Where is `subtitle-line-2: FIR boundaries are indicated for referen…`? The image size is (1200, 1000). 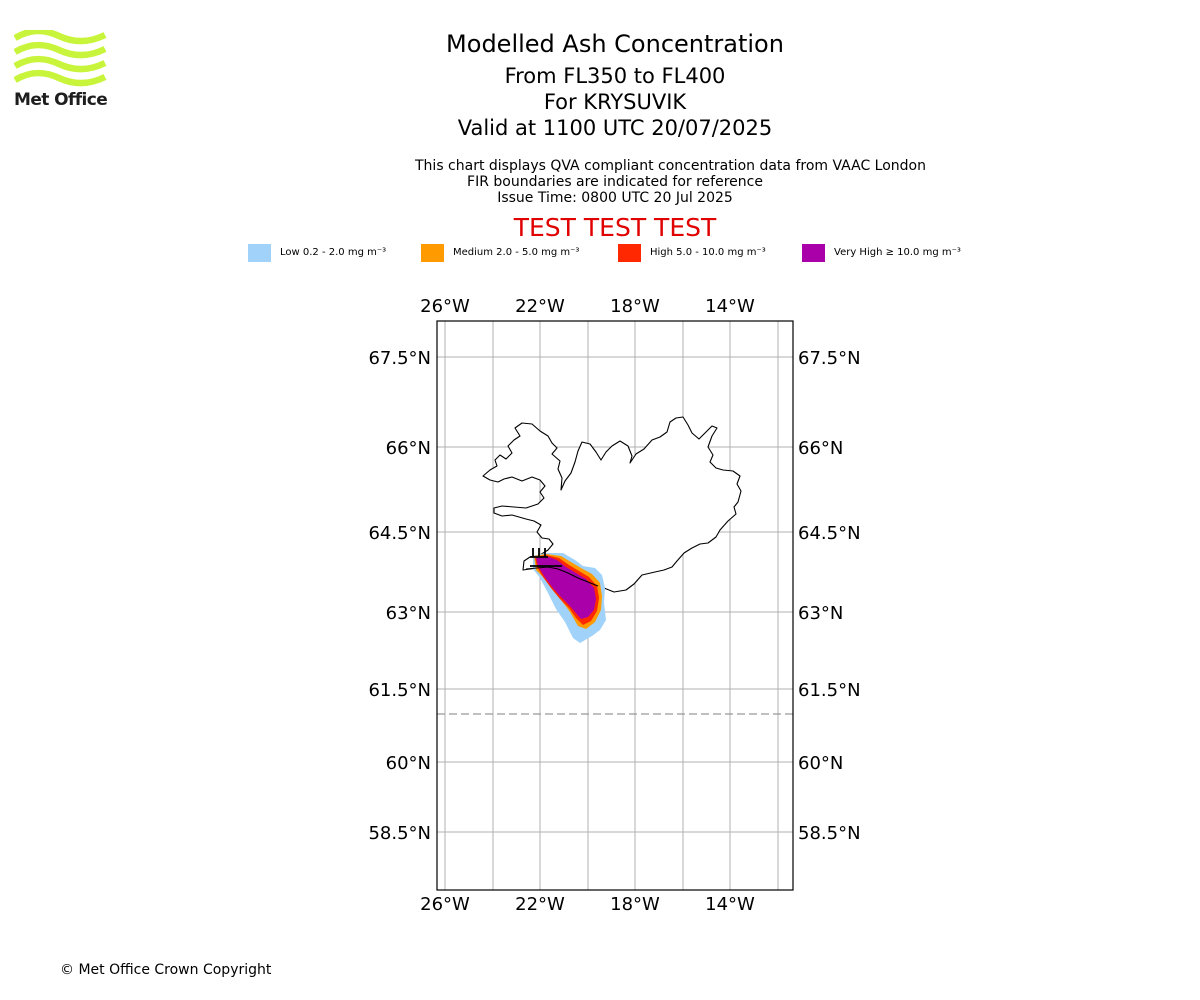
subtitle-line-2: FIR boundaries are indicated for referen… is located at coordinates (615, 182).